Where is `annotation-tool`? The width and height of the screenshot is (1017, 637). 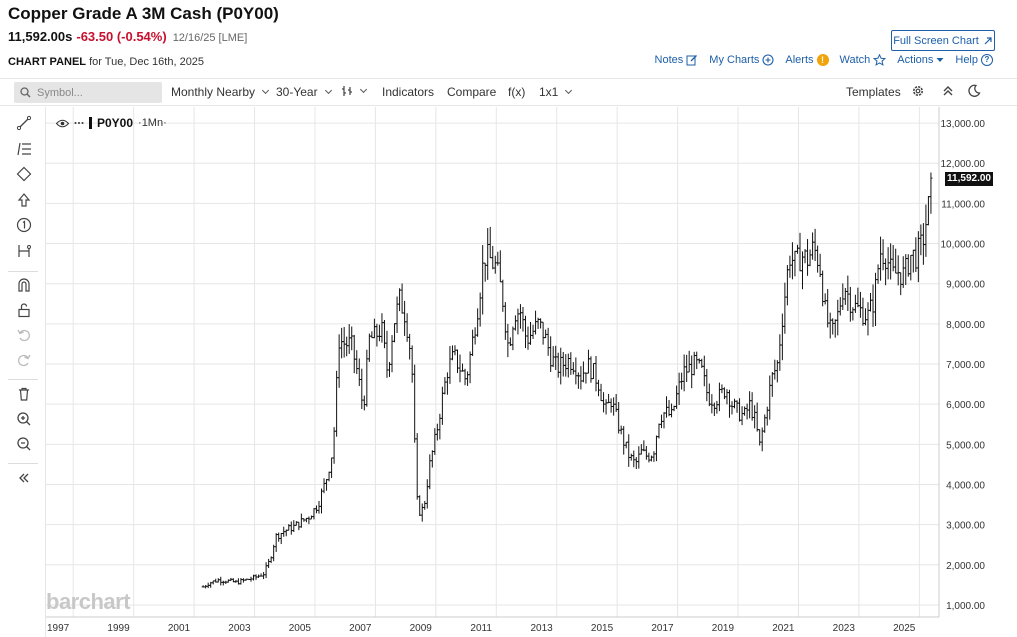 annotation-tool is located at coordinates (24, 225).